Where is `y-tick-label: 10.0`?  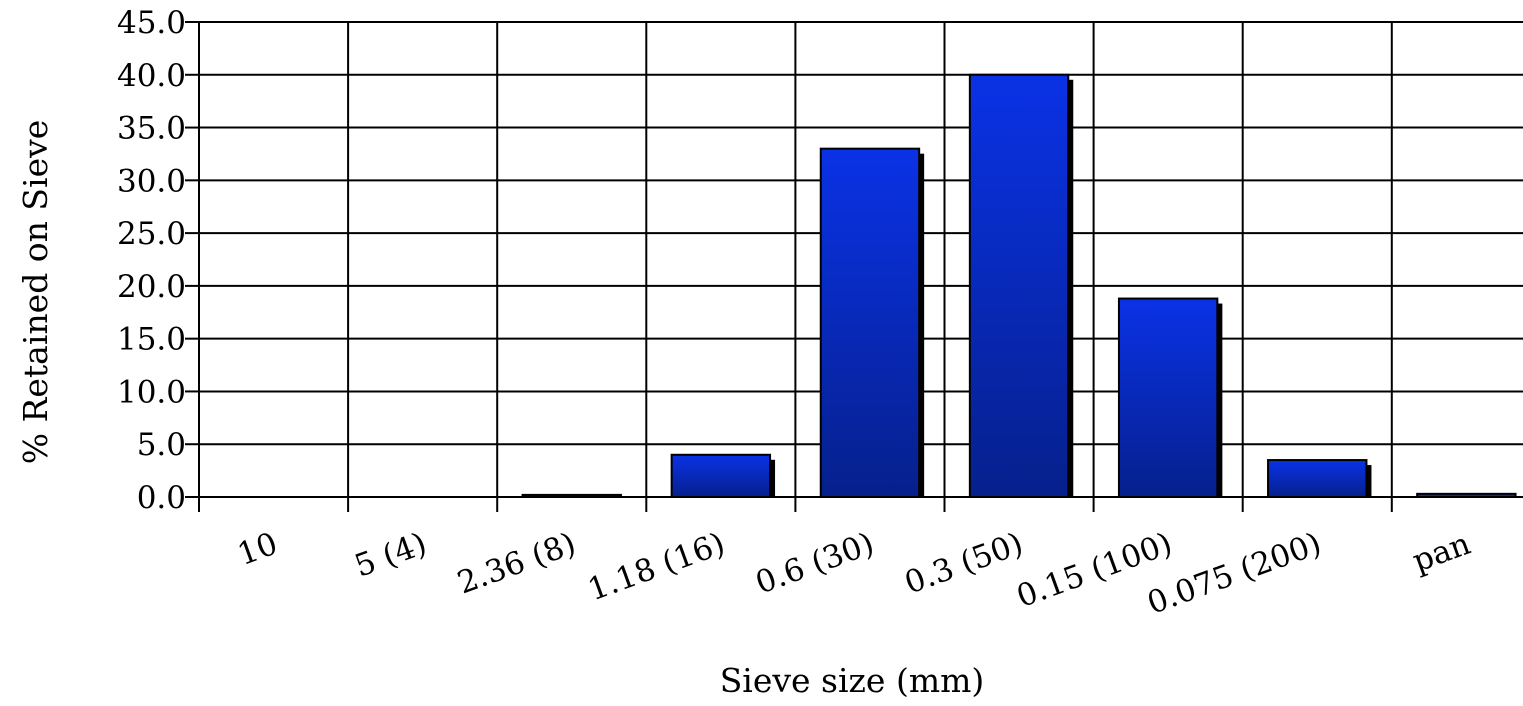 y-tick-label: 10.0 is located at coordinates (151, 392).